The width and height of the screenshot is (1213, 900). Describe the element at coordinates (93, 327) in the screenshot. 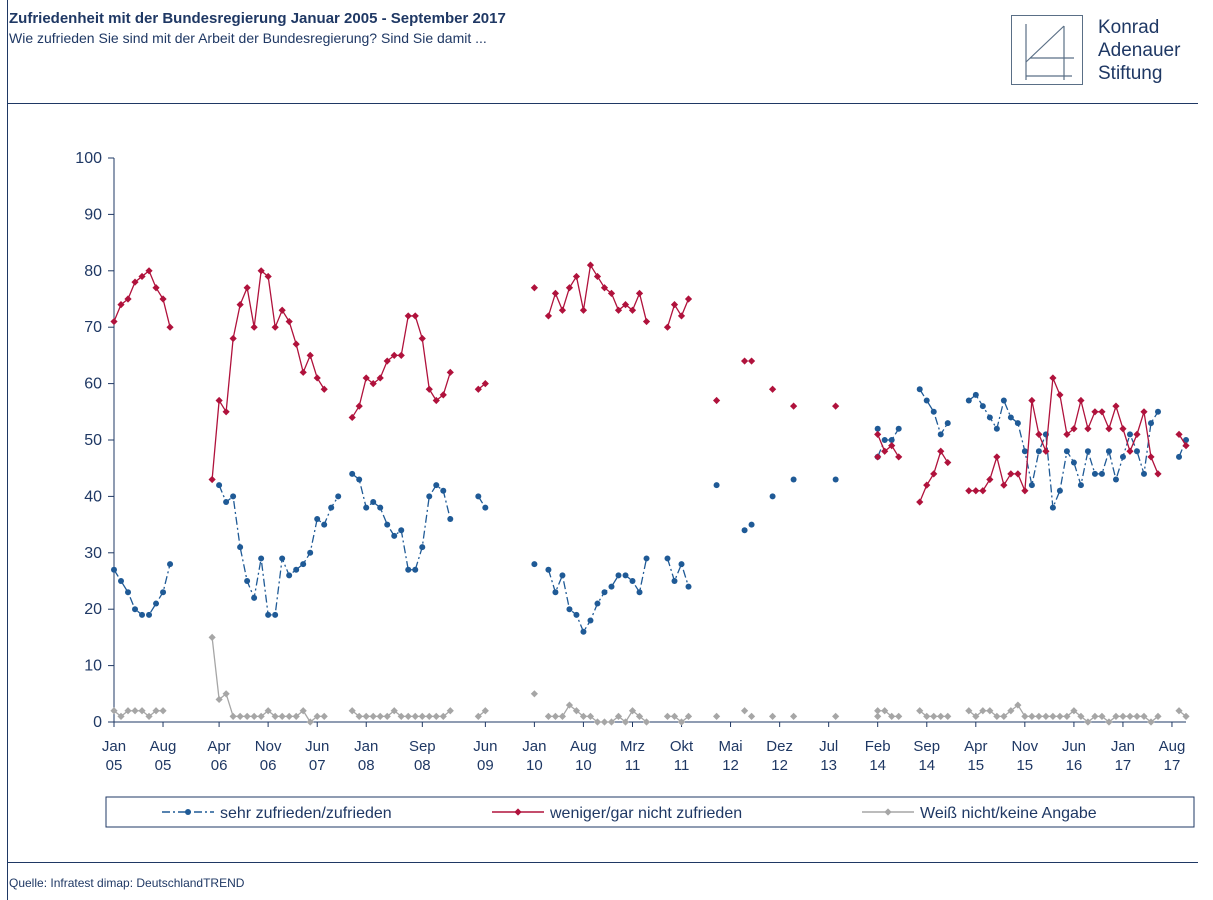

I see `y-tick-label: 70` at that location.